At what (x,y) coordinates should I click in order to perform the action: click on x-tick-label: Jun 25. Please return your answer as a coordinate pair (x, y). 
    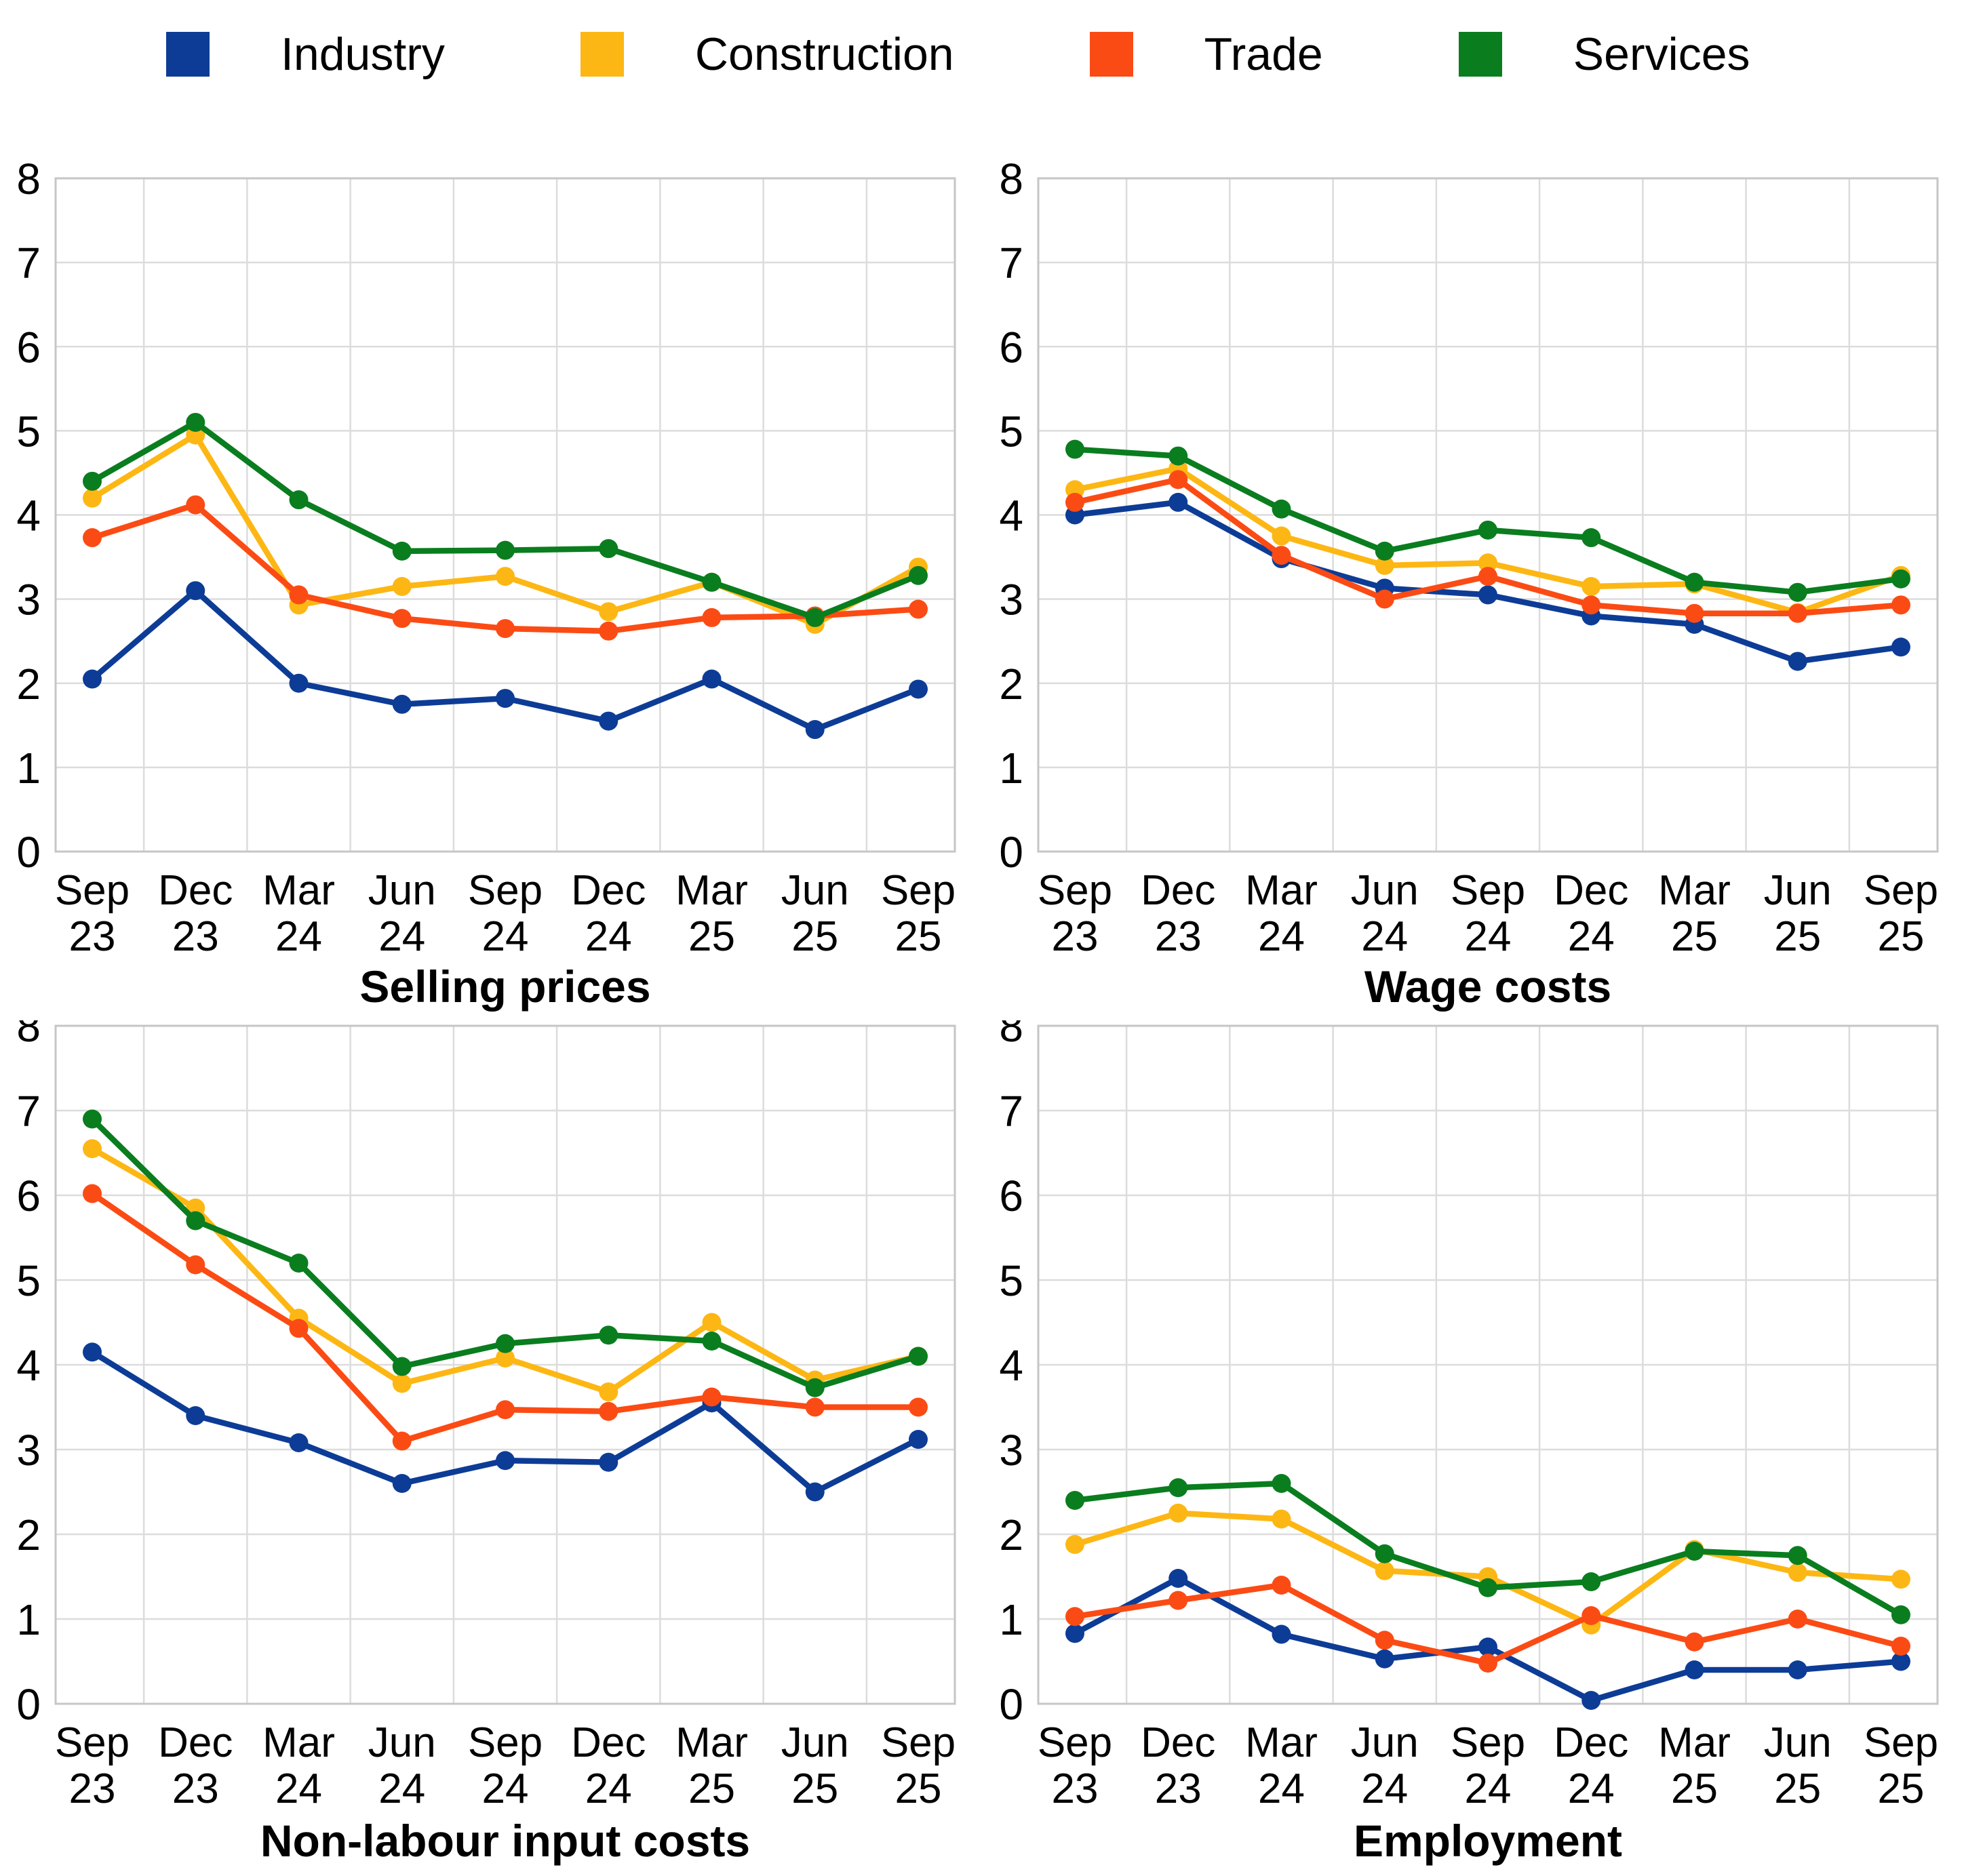
    Looking at the image, I should click on (815, 910).